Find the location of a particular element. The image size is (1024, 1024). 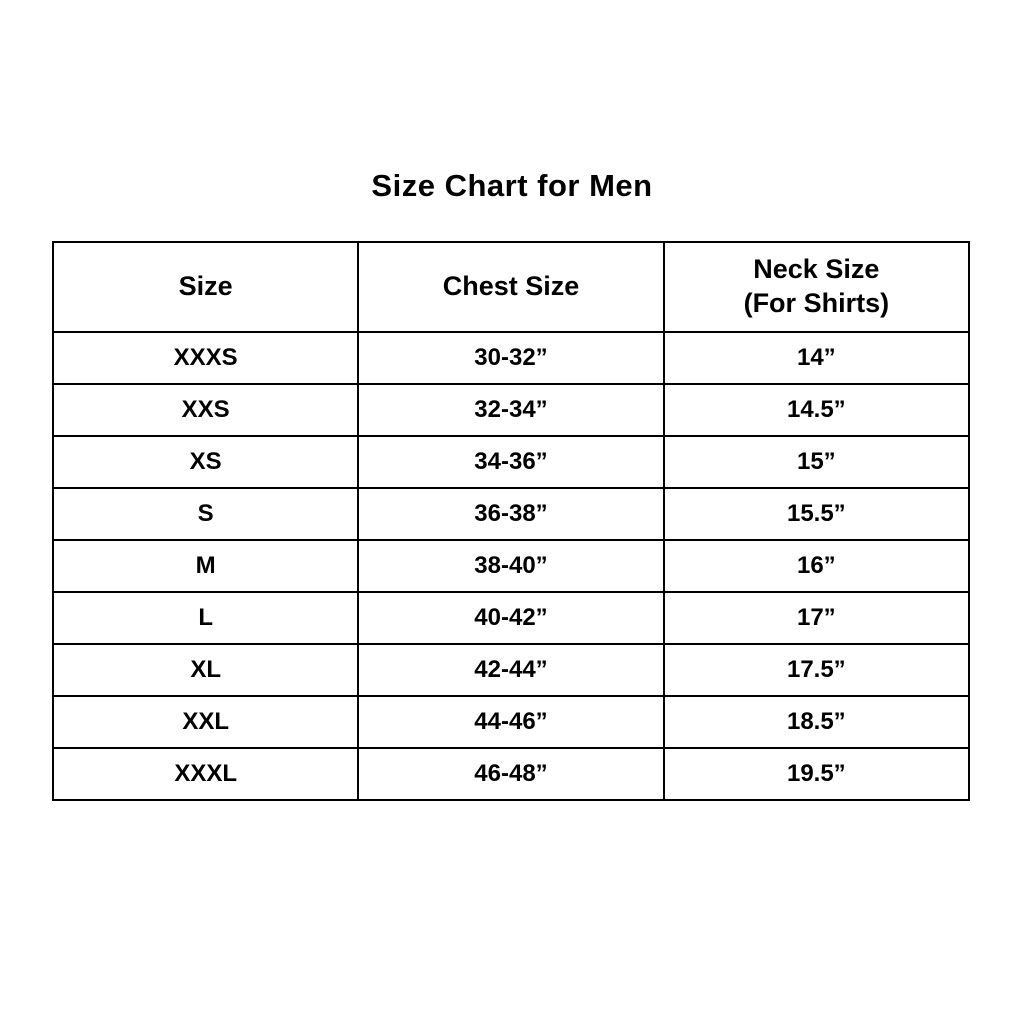

cell-size: XXXL is located at coordinates (205, 774).